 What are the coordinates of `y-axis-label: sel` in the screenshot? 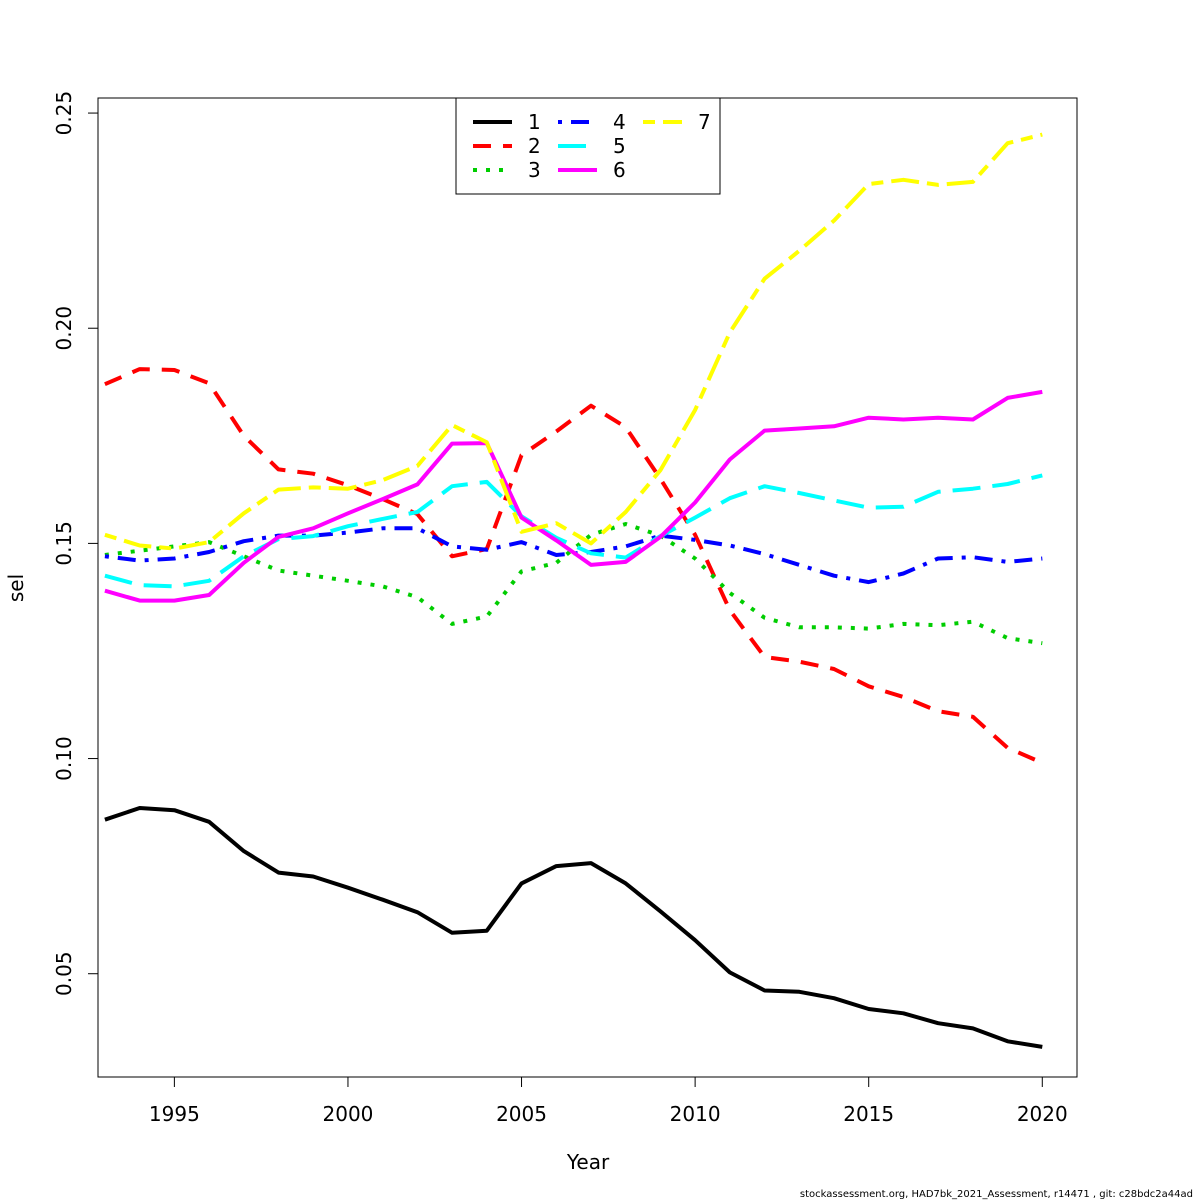 It's located at (16, 588).